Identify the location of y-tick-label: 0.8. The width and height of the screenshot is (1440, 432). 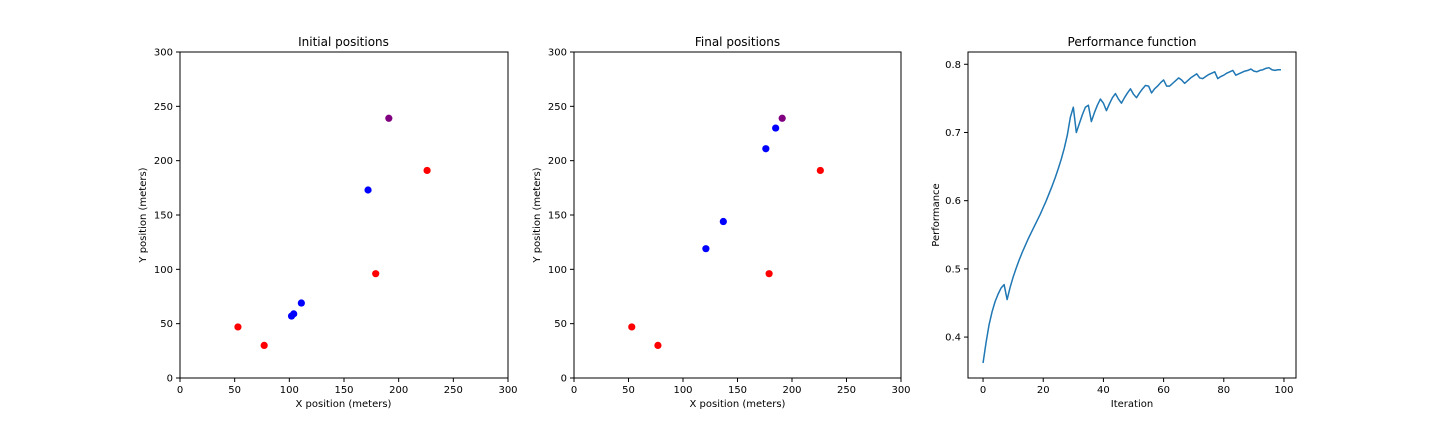
(953, 65).